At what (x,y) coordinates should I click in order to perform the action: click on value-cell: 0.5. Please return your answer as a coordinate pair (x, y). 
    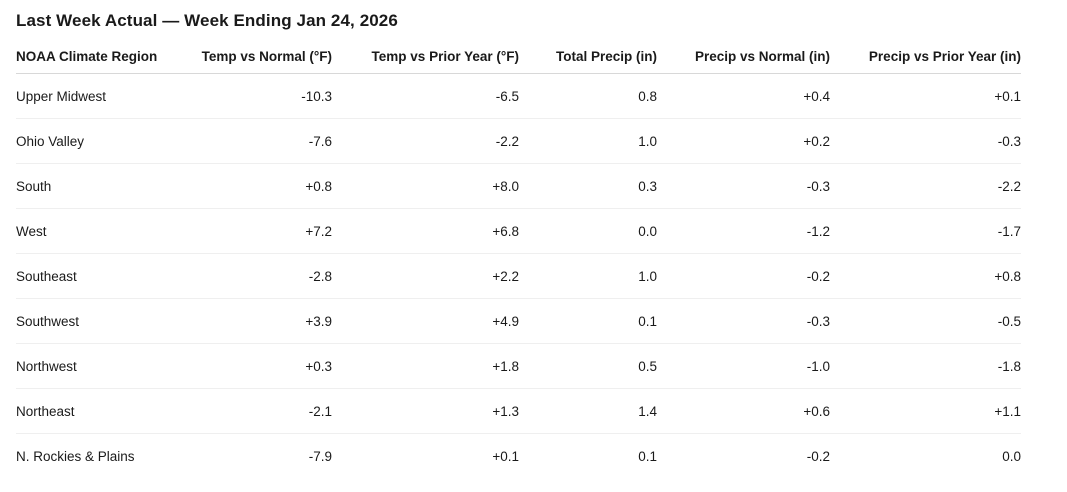
    Looking at the image, I should click on (588, 366).